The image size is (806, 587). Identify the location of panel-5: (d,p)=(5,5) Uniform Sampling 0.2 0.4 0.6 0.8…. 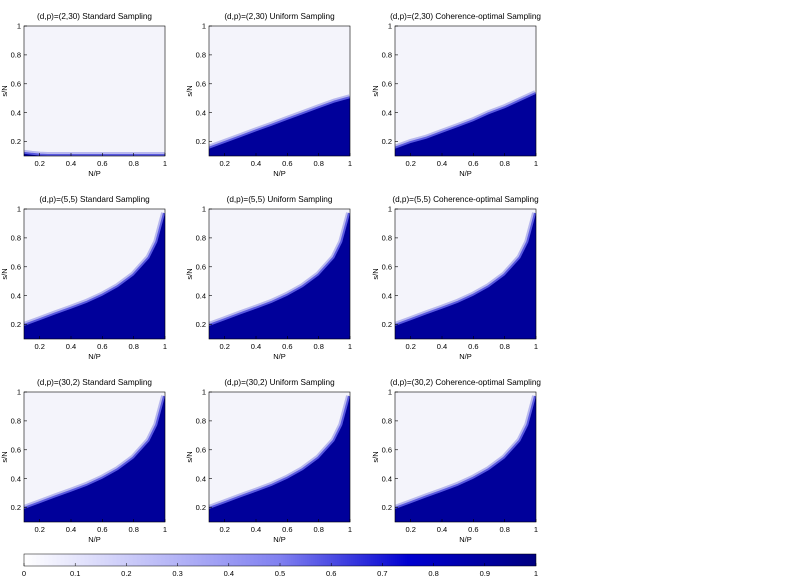
(268, 278).